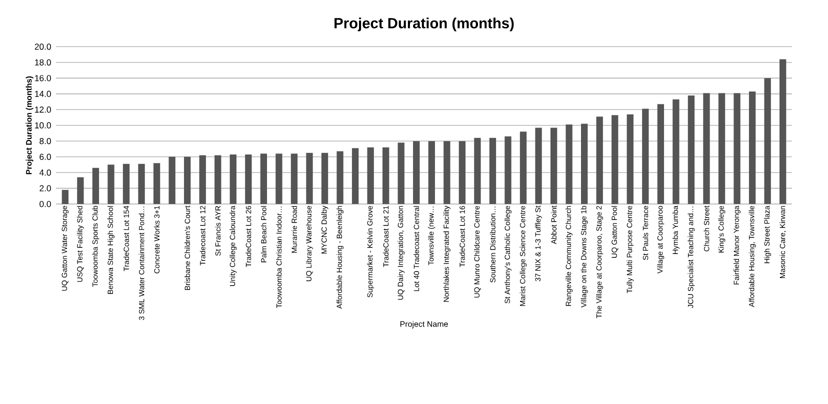  Describe the element at coordinates (42, 47) in the screenshot. I see `y-tick-label: 20.0` at that location.